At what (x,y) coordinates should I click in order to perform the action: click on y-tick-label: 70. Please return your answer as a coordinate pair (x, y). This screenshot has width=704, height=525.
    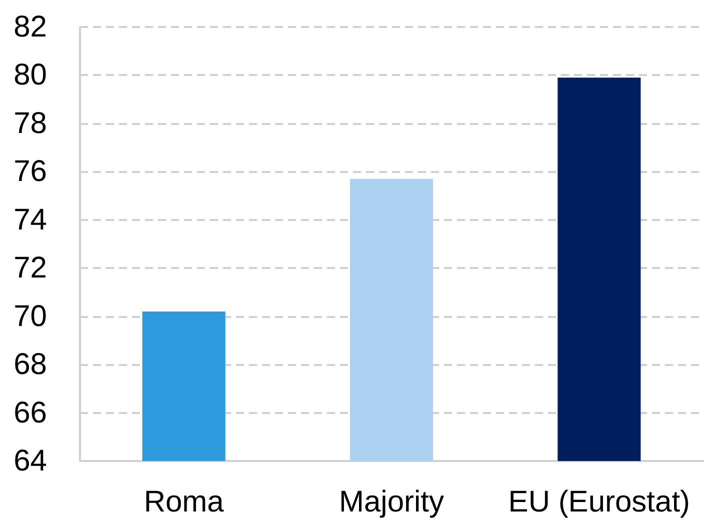
    Looking at the image, I should click on (30, 316).